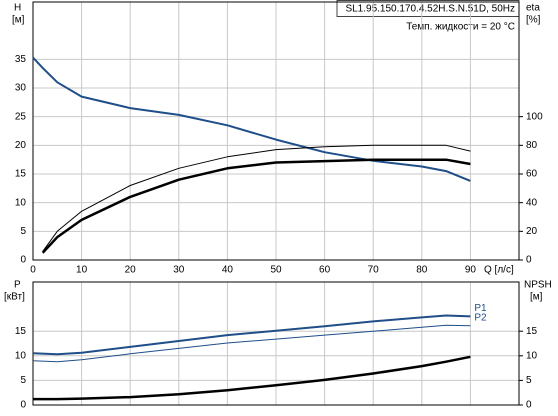 The height and width of the screenshot is (416, 558). I want to click on x-tick-label: 0, so click(33, 270).